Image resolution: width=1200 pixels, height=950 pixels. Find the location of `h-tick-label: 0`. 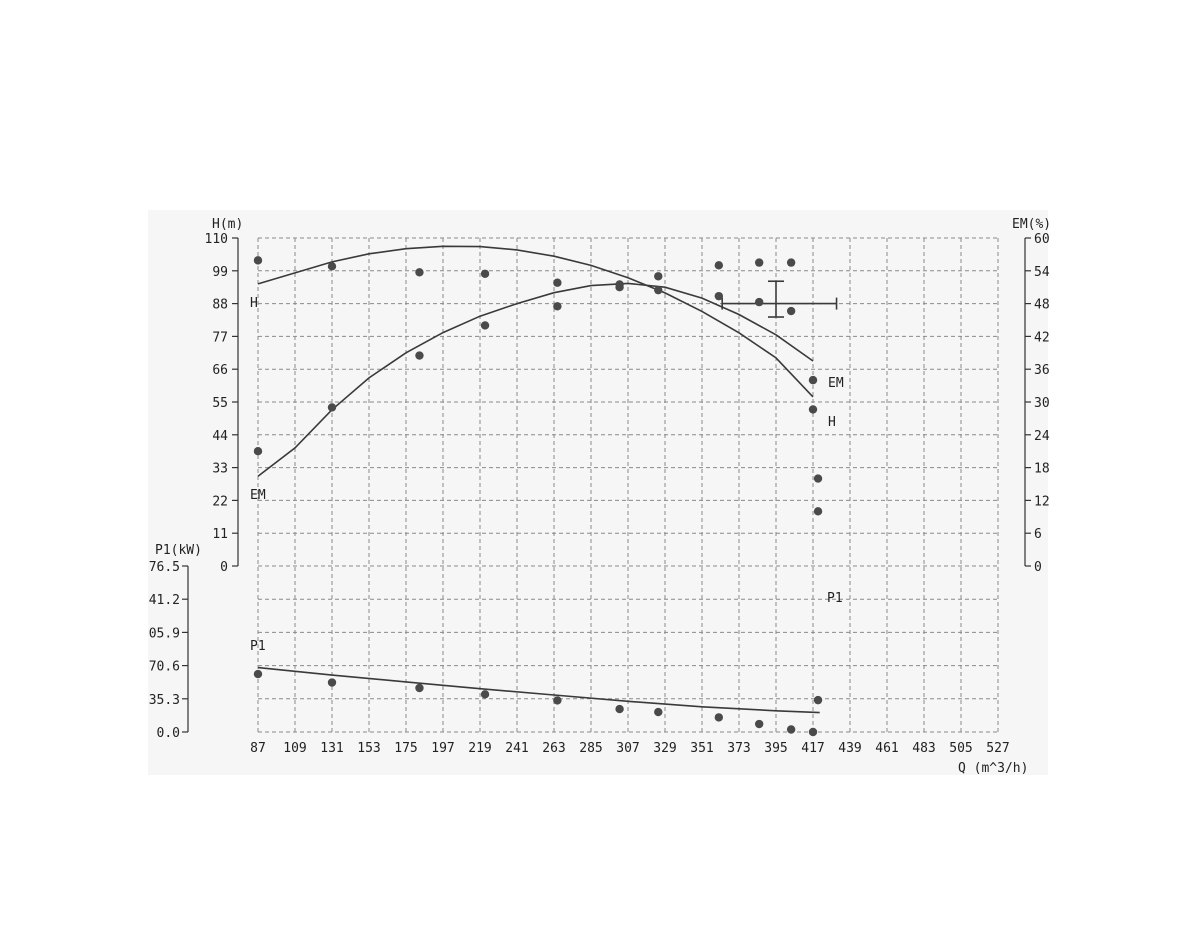

h-tick-label: 0 is located at coordinates (224, 567).